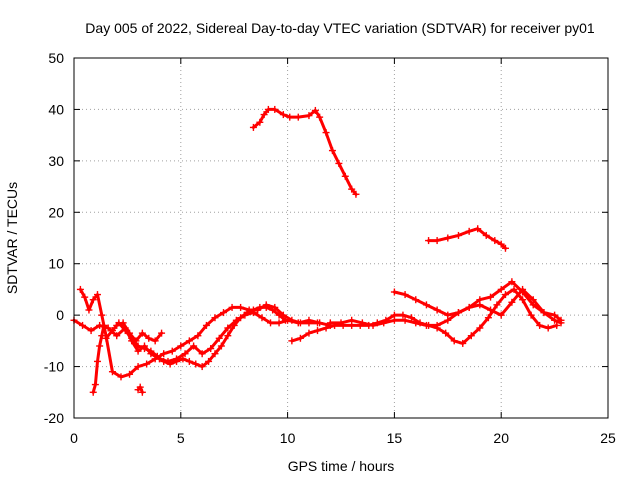  Describe the element at coordinates (181, 438) in the screenshot. I see `x-tick-label: 5` at that location.